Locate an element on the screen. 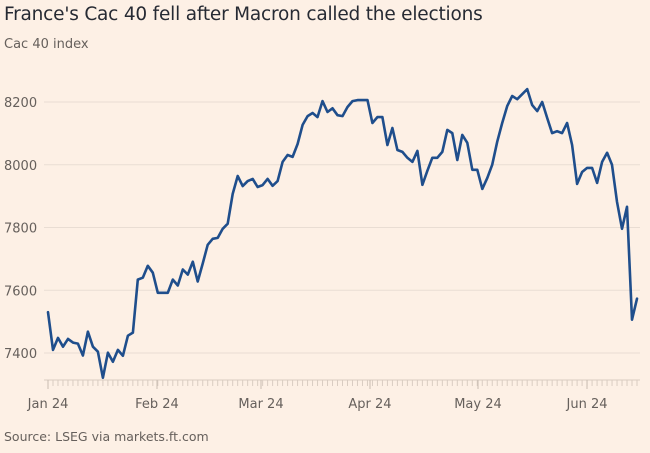 This screenshot has height=453, width=650. x-tick-label: May 24 is located at coordinates (478, 404).